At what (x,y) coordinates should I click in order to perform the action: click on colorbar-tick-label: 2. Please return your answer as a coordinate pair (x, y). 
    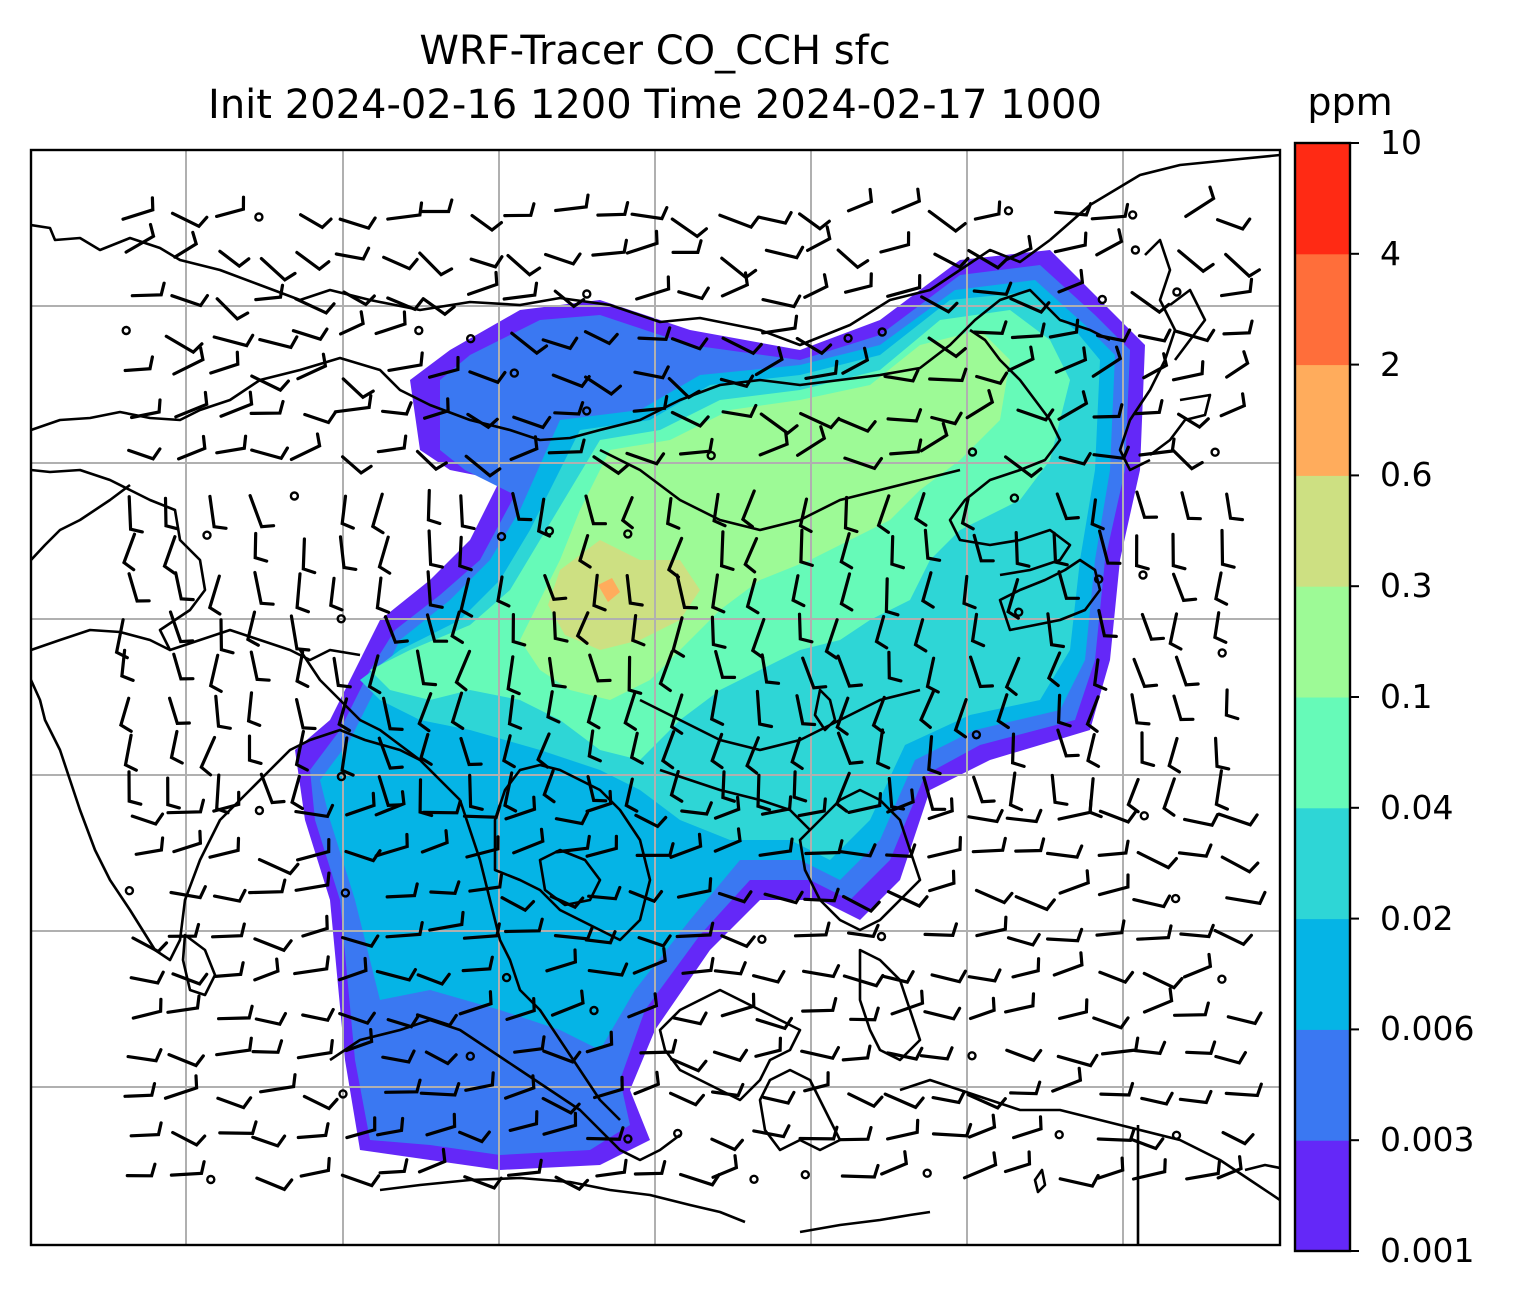
    Looking at the image, I should click on (1390, 364).